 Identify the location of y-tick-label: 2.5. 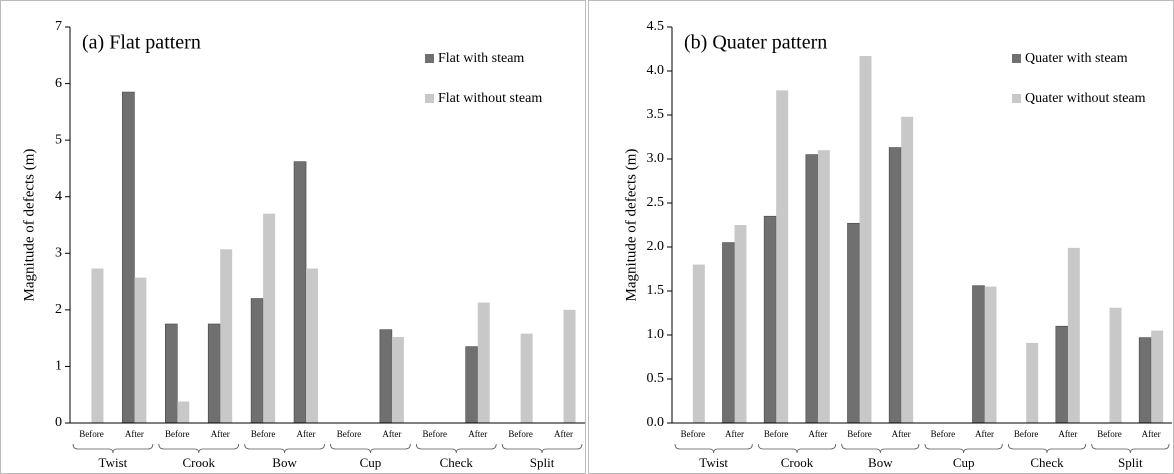
(656, 202).